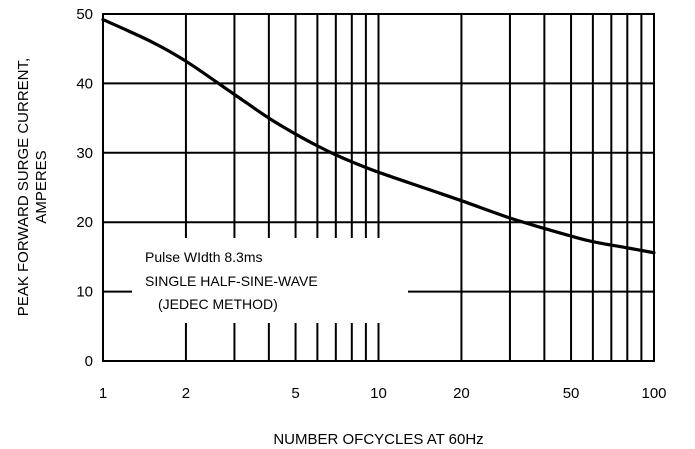 Image resolution: width=695 pixels, height=449 pixels. Describe the element at coordinates (204, 257) in the screenshot. I see `annotation-line-1: Pulse WIdth 8.3ms` at that location.